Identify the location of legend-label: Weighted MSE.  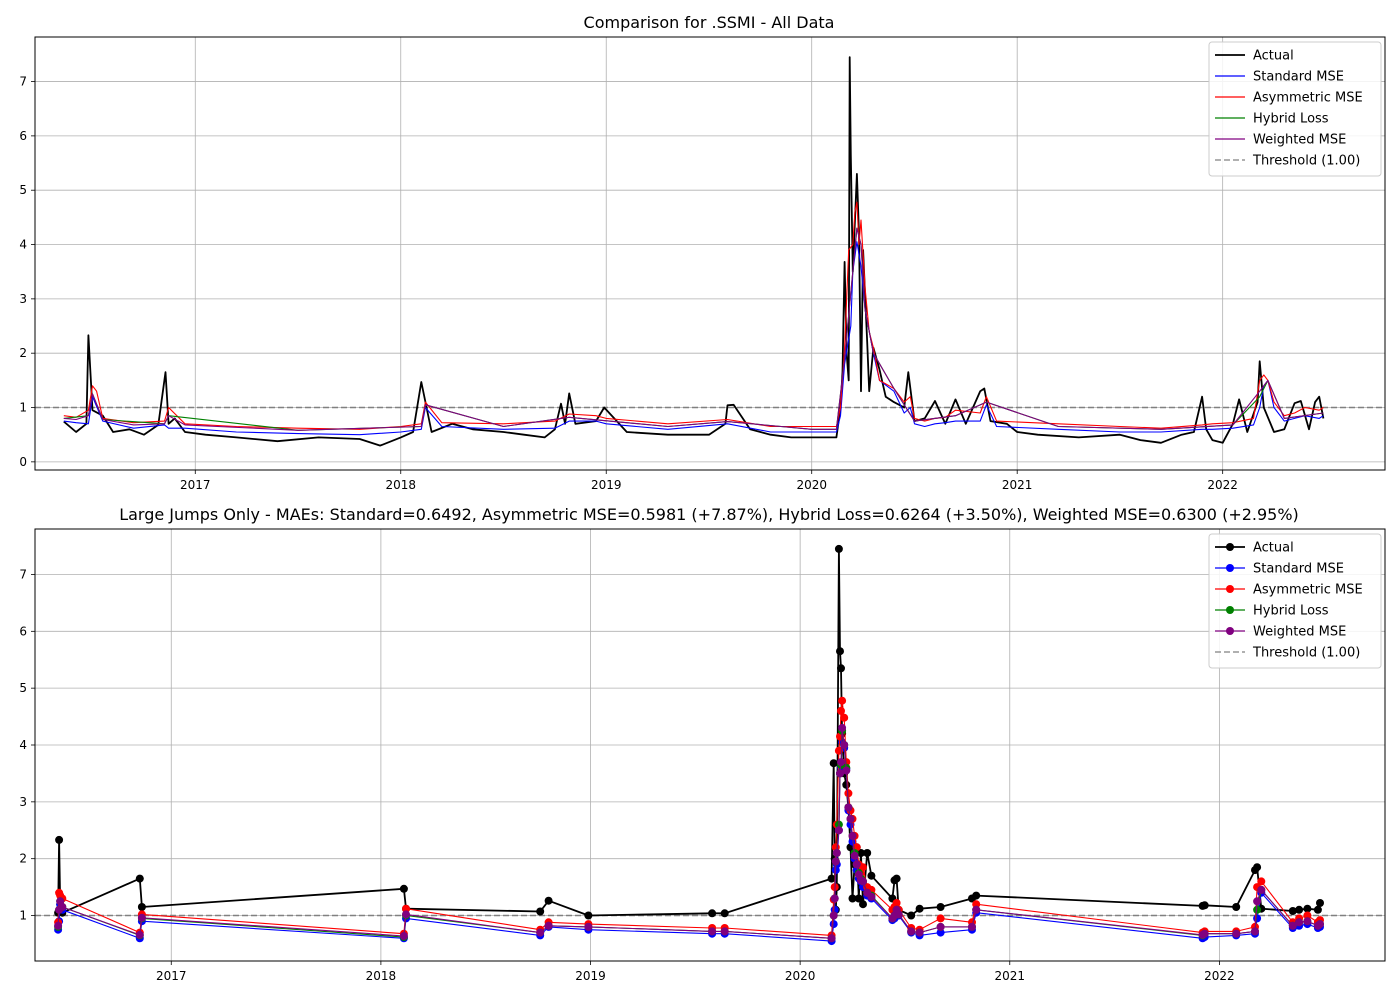
(1299, 140).